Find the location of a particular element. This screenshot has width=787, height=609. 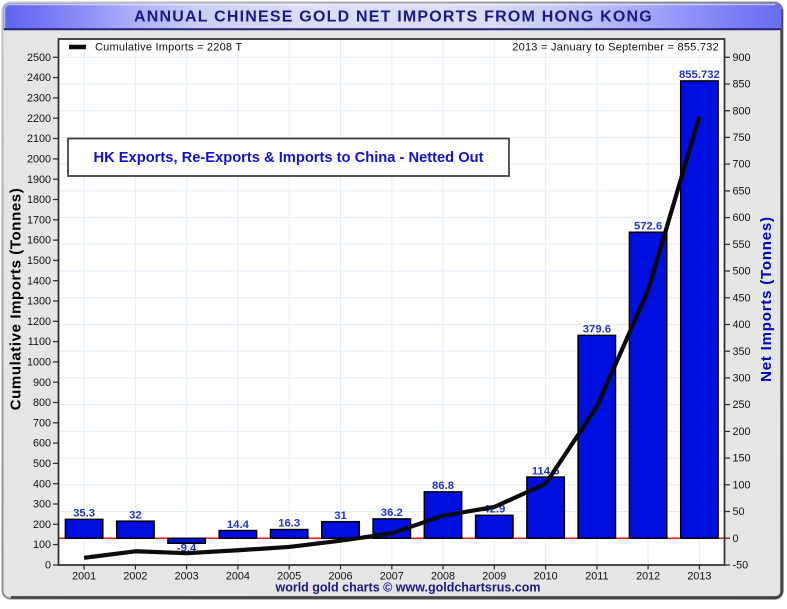

svg-text: 2006 is located at coordinates (340, 577).